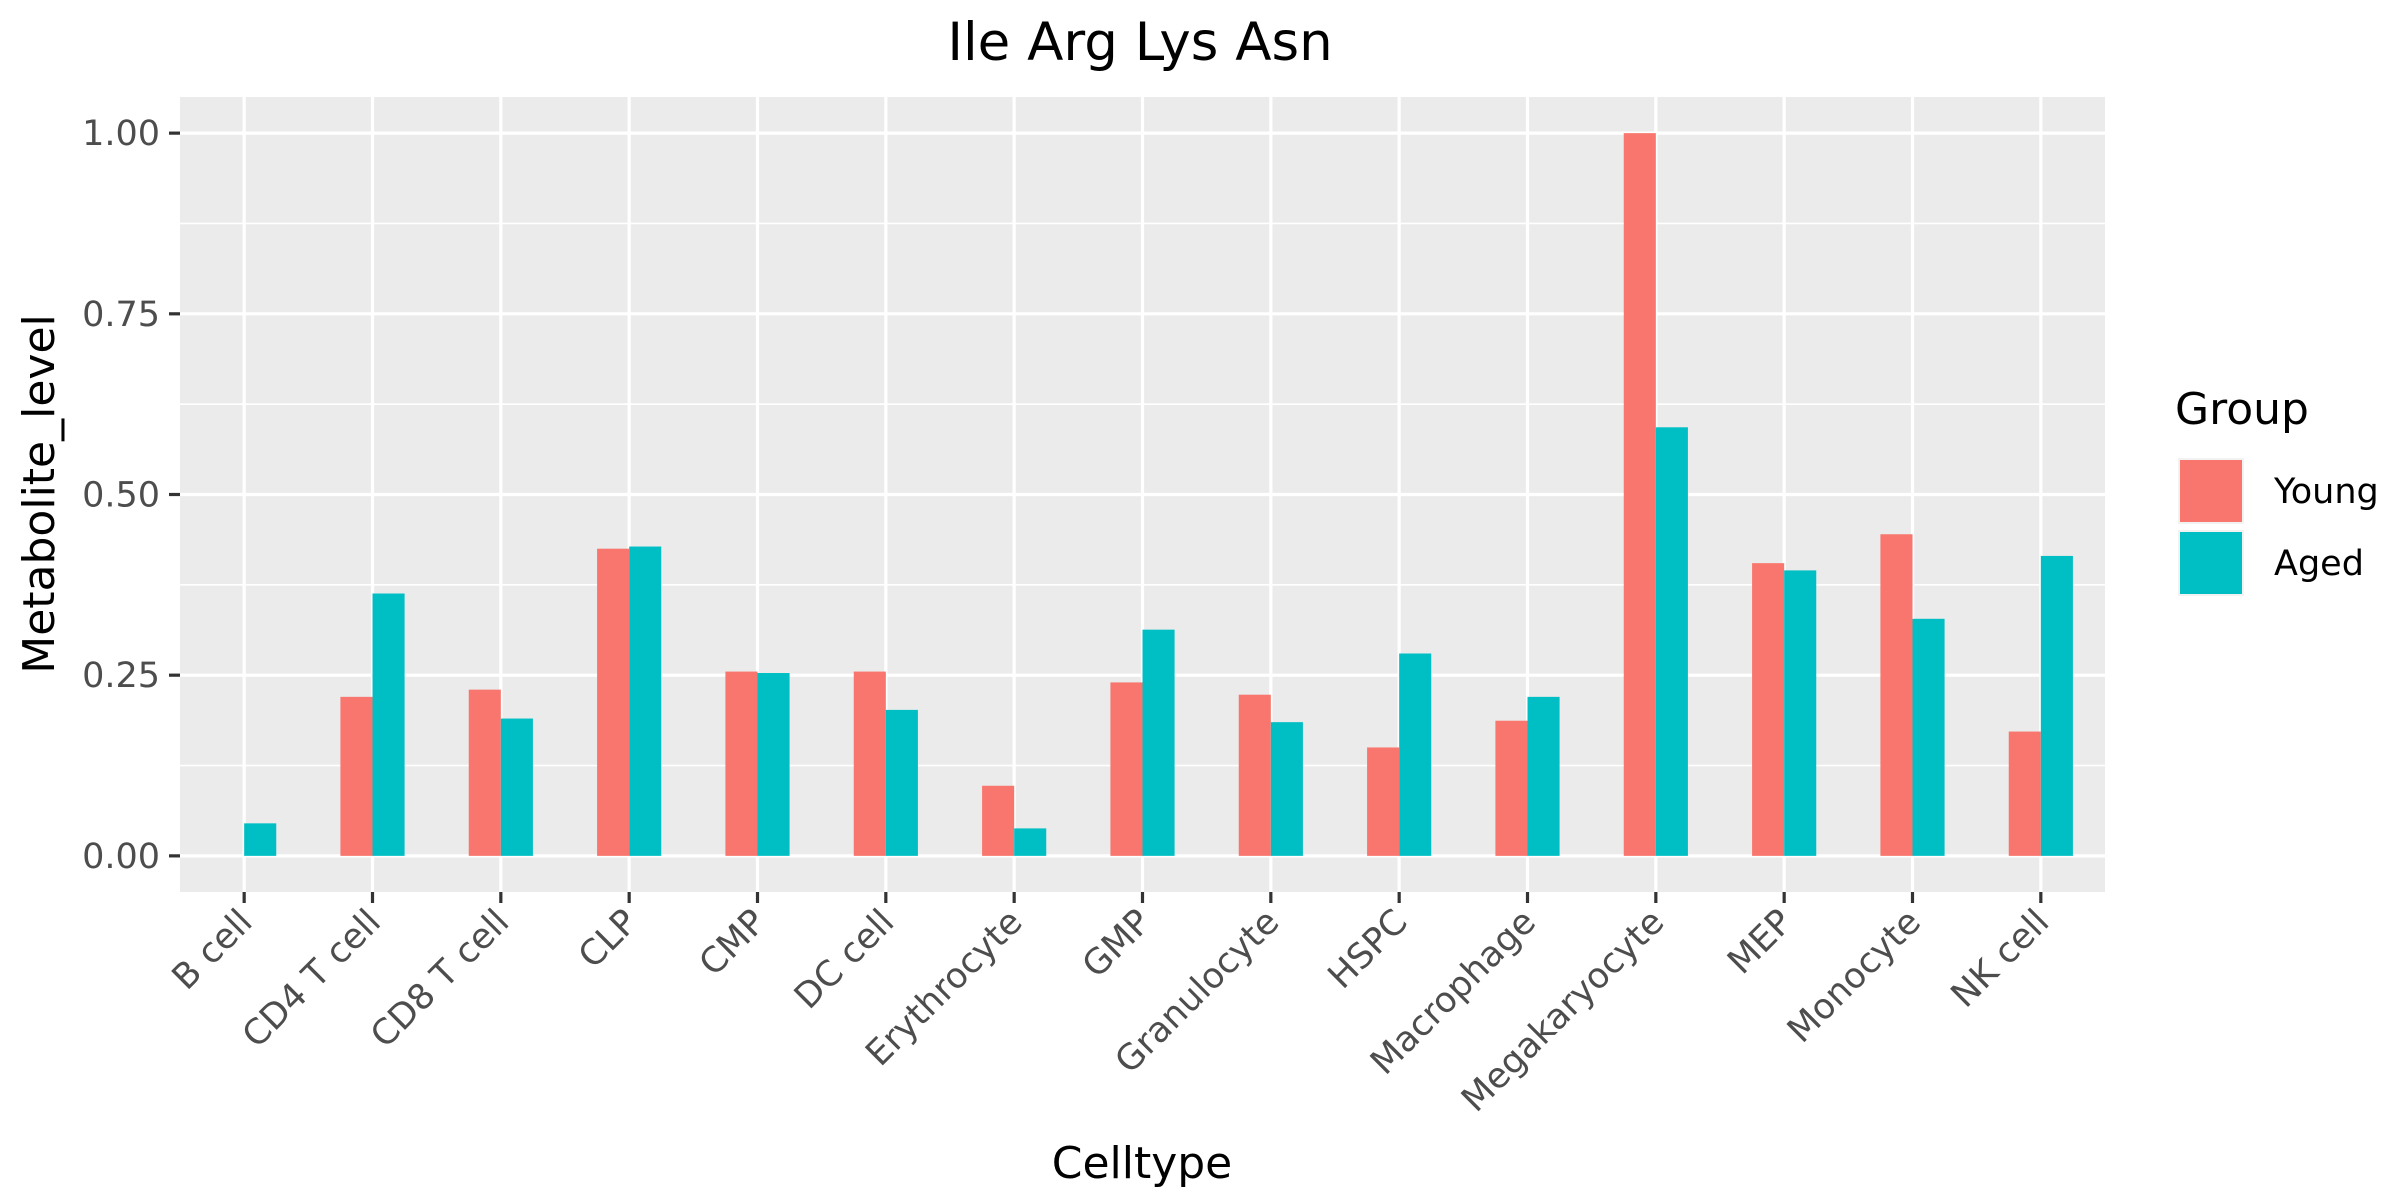 This screenshot has width=2400, height=1200. What do you see at coordinates (1415, 754) in the screenshot?
I see `bar-aged-hspc` at bounding box center [1415, 754].